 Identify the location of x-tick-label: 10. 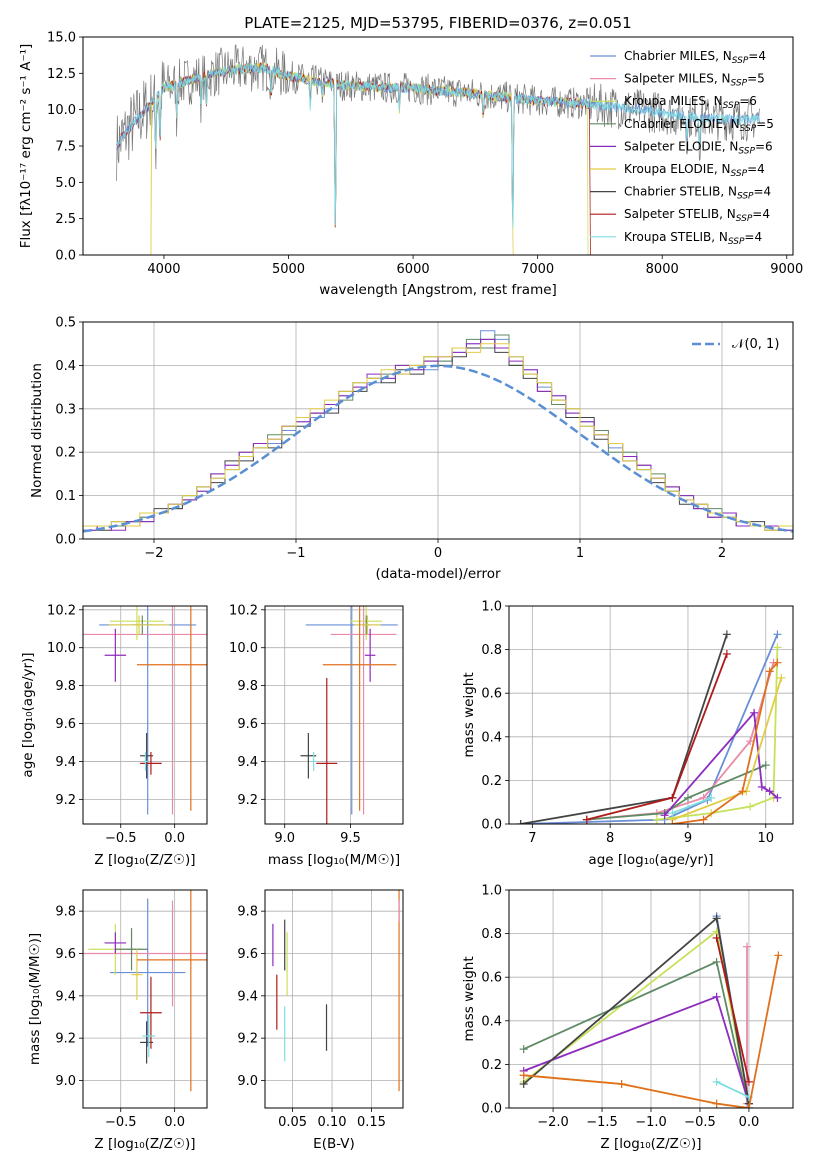
(765, 838).